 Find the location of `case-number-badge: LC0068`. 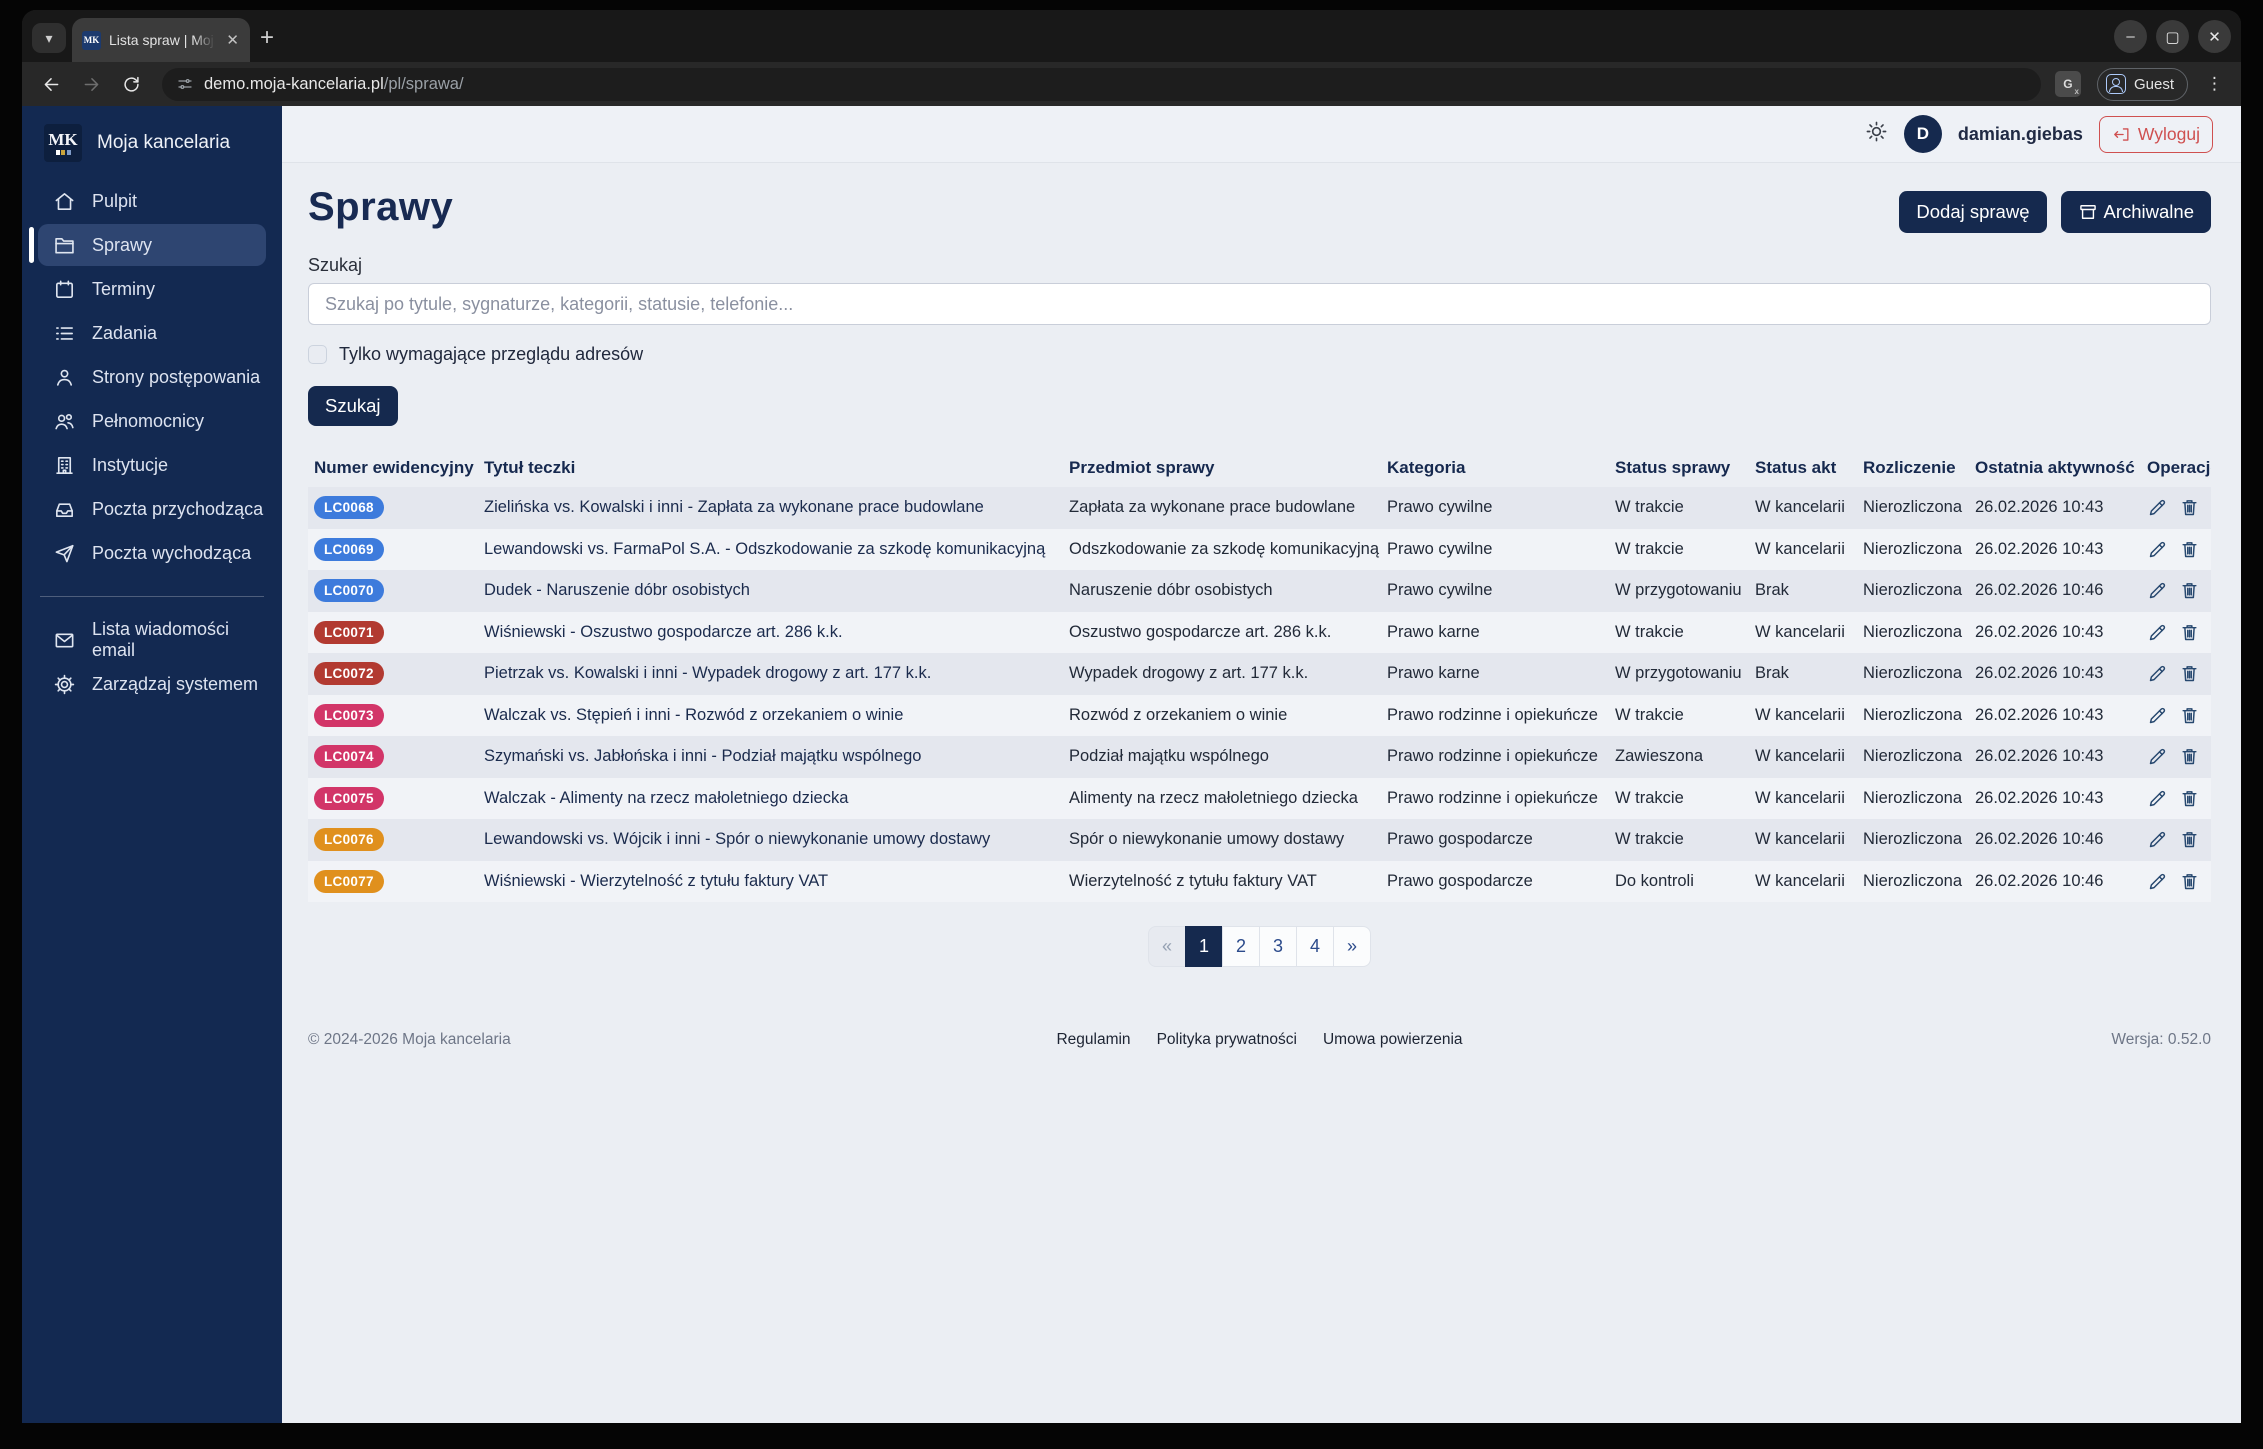

case-number-badge: LC0068 is located at coordinates (349, 508).